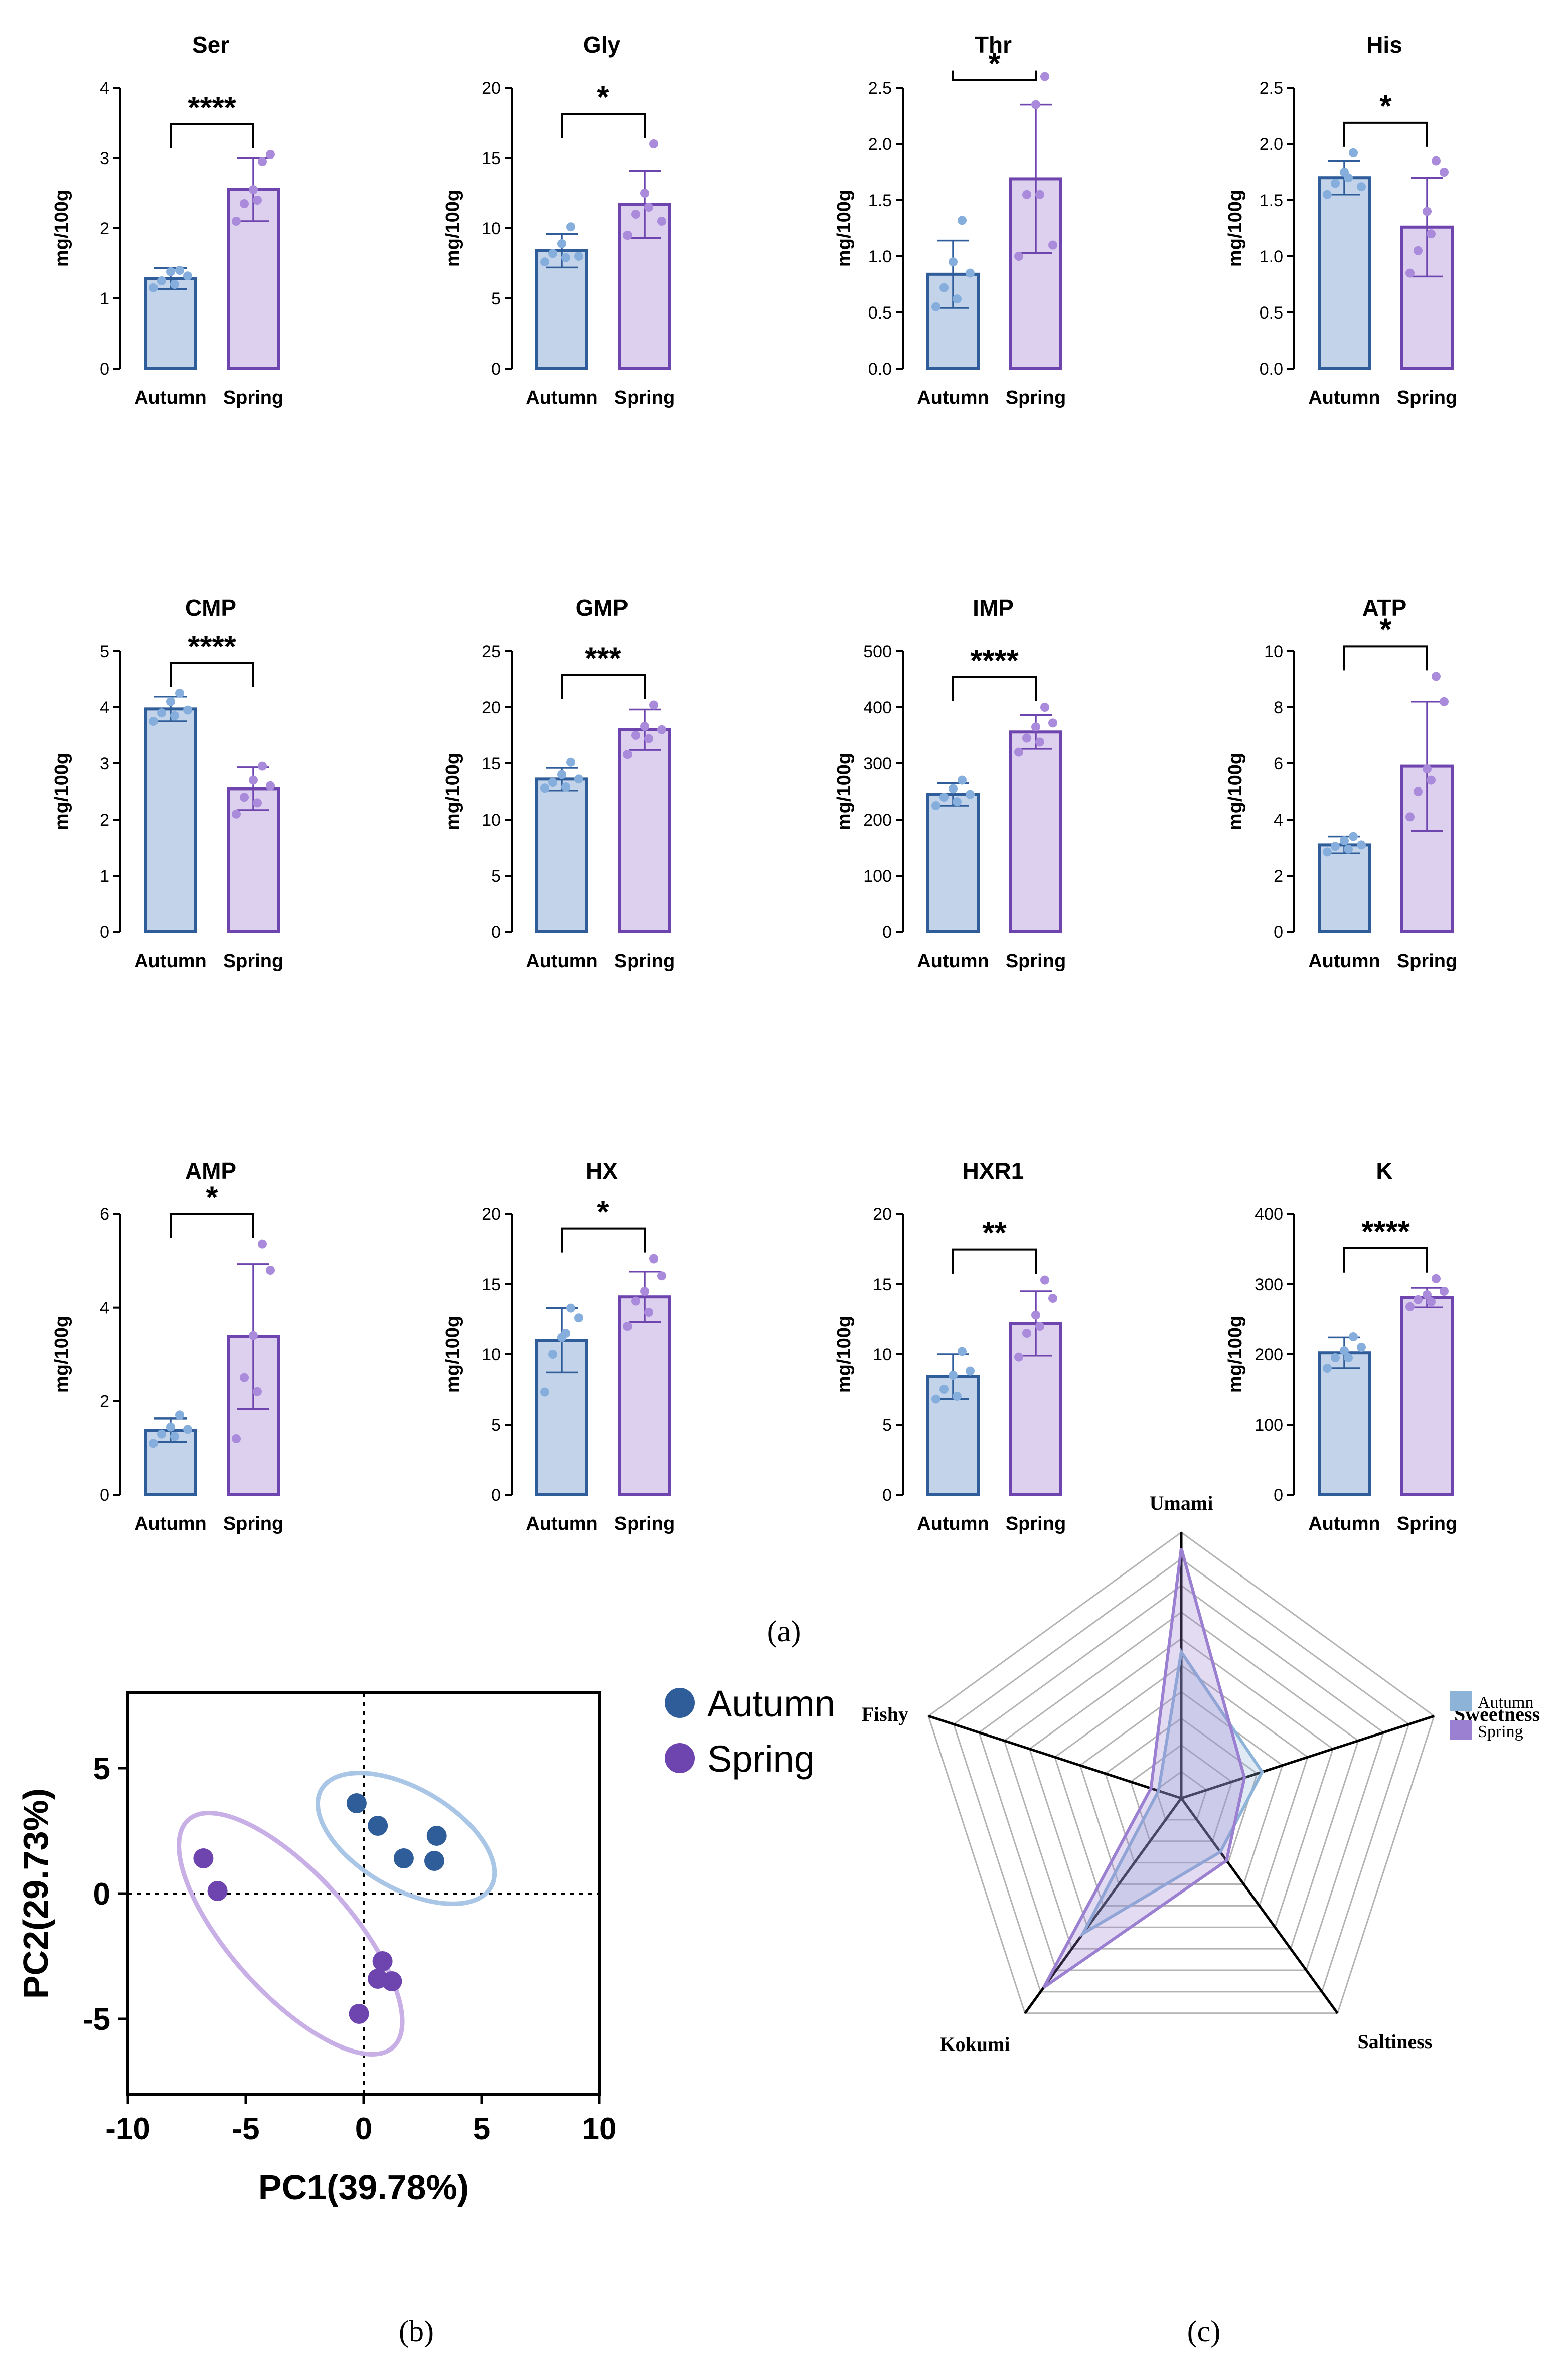 This screenshot has height=2364, width=1568. Describe the element at coordinates (359, 2014) in the screenshot. I see `point-spring` at that location.